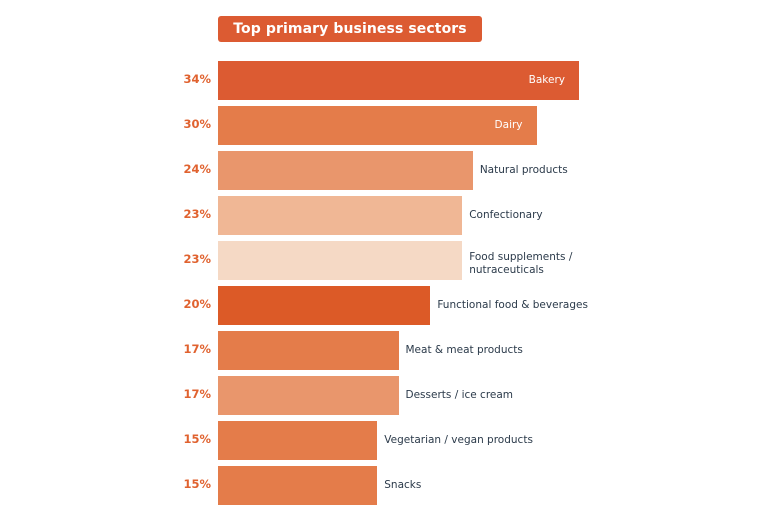 The image size is (768, 515). Describe the element at coordinates (521, 263) in the screenshot. I see `category-label: Food supplements / nutraceuticals` at that location.